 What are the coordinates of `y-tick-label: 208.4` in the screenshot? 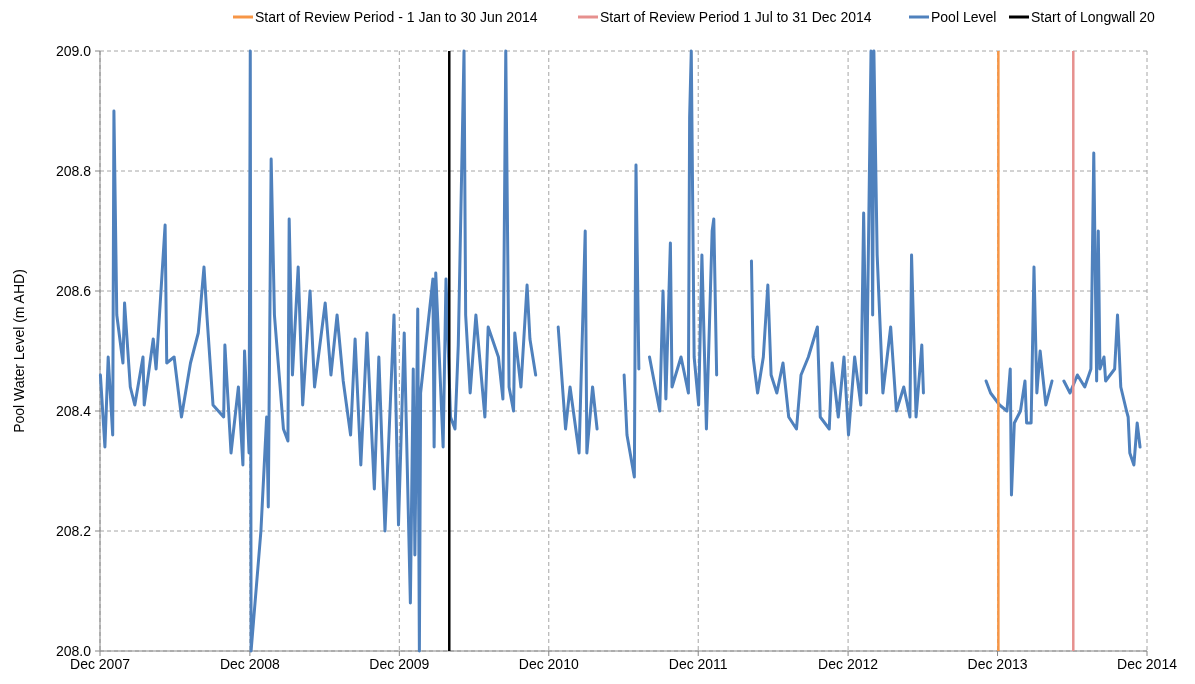 It's located at (73, 411).